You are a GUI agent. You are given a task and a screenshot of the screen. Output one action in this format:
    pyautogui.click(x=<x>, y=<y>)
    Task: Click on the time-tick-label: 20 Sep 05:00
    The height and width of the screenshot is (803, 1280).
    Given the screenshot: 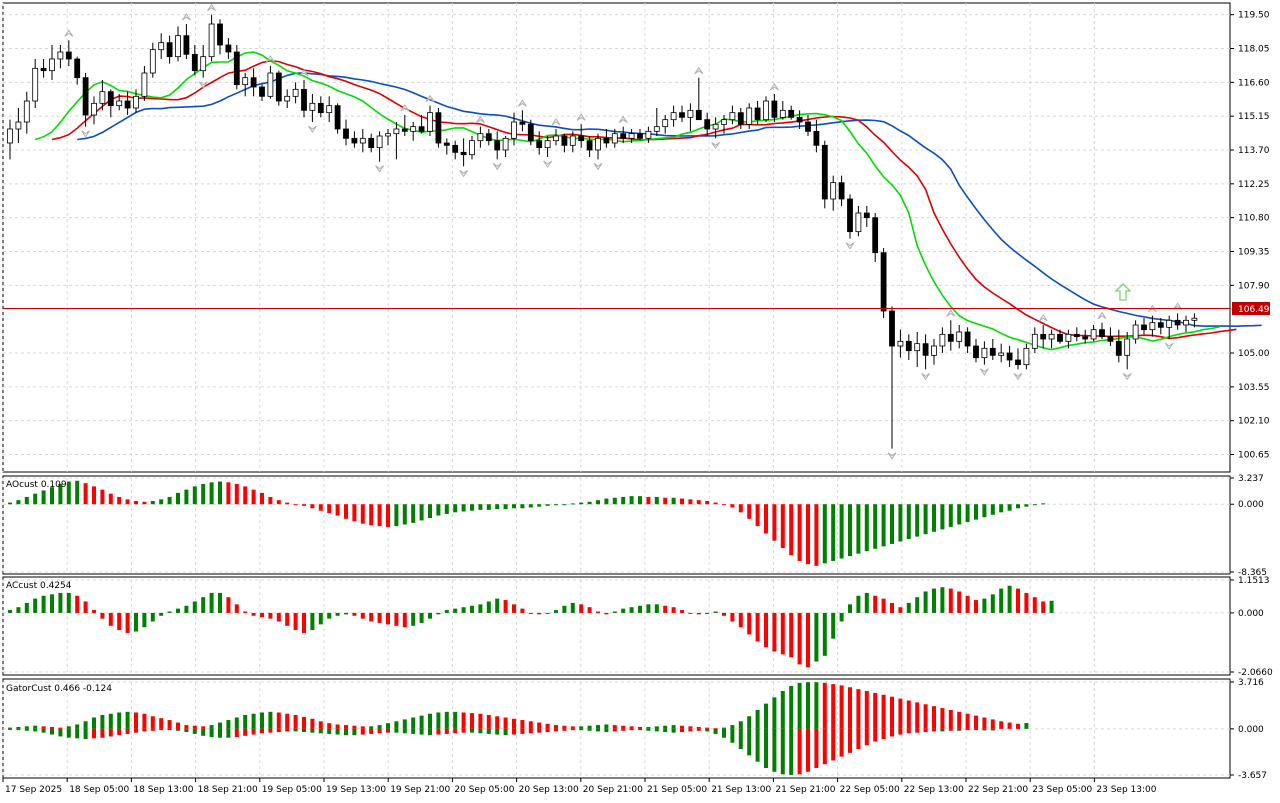 What is the action you would take?
    pyautogui.click(x=484, y=790)
    